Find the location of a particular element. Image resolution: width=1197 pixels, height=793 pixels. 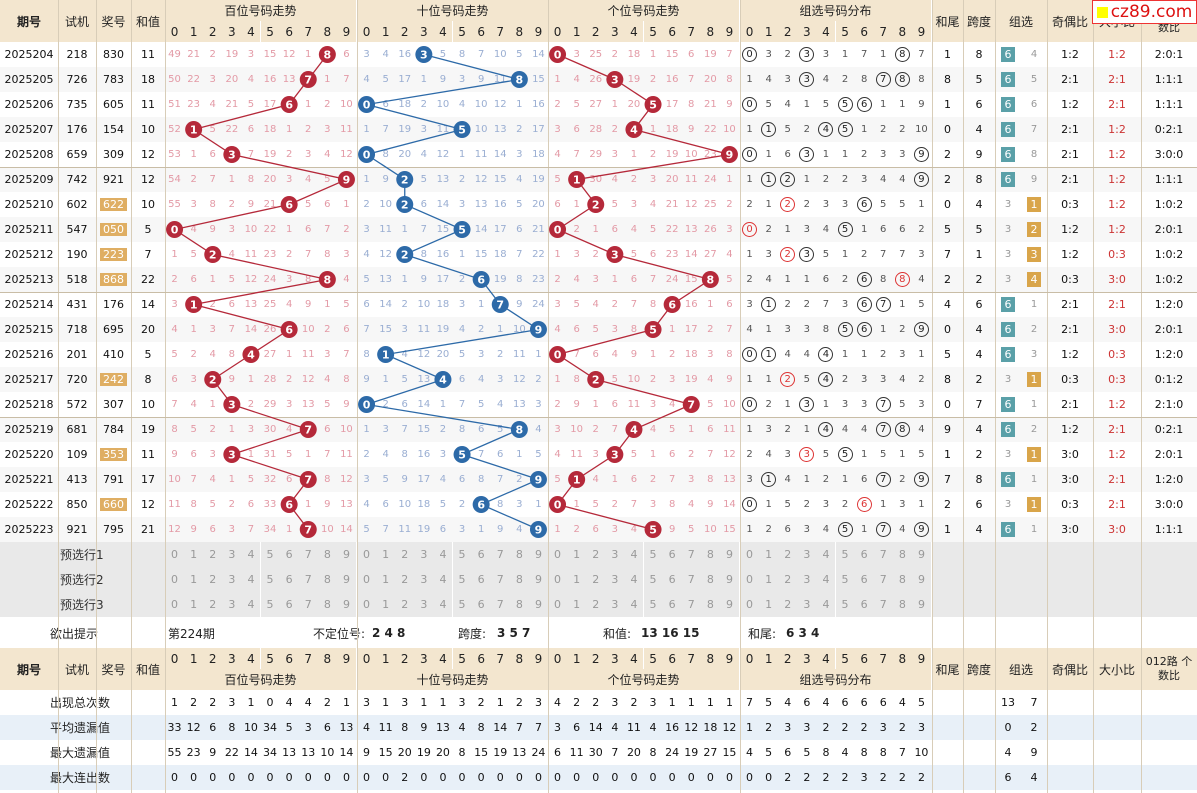

bottom-period-header: 期号 is located at coordinates (29, 669).